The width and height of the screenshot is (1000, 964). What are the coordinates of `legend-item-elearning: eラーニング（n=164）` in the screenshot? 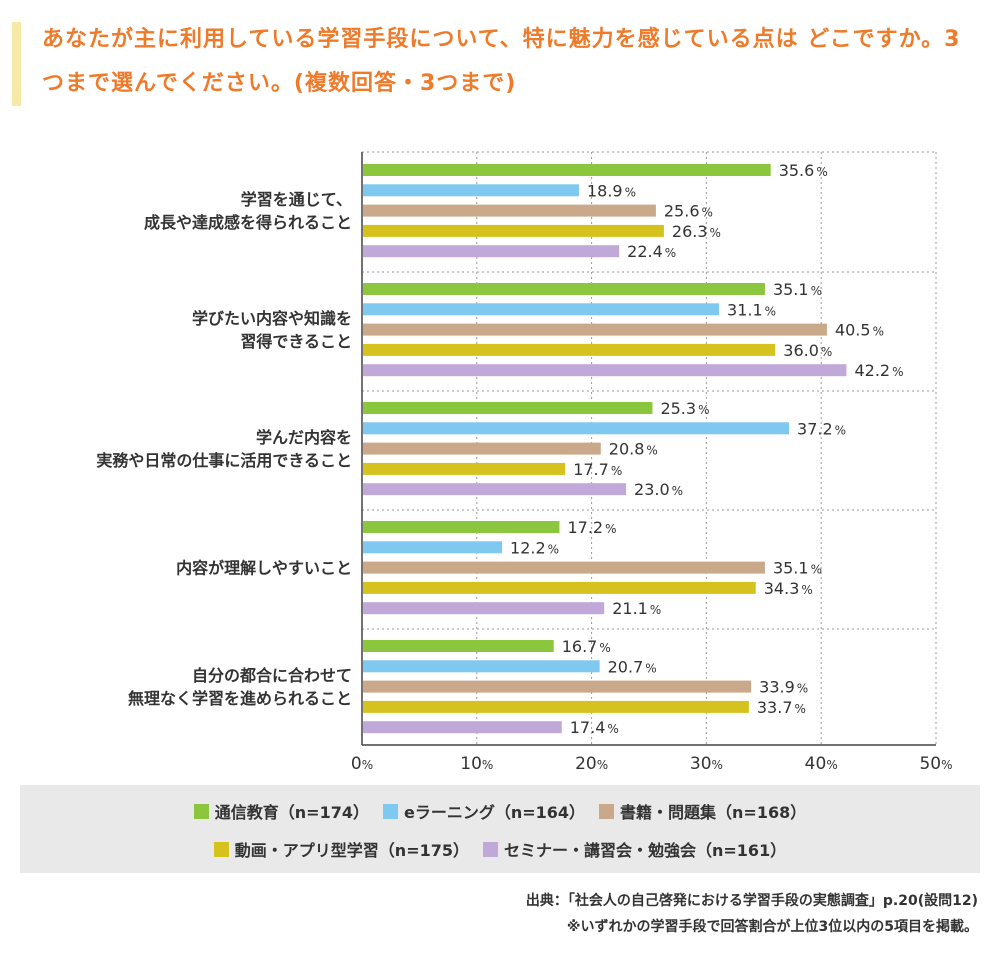 It's located at (484, 811).